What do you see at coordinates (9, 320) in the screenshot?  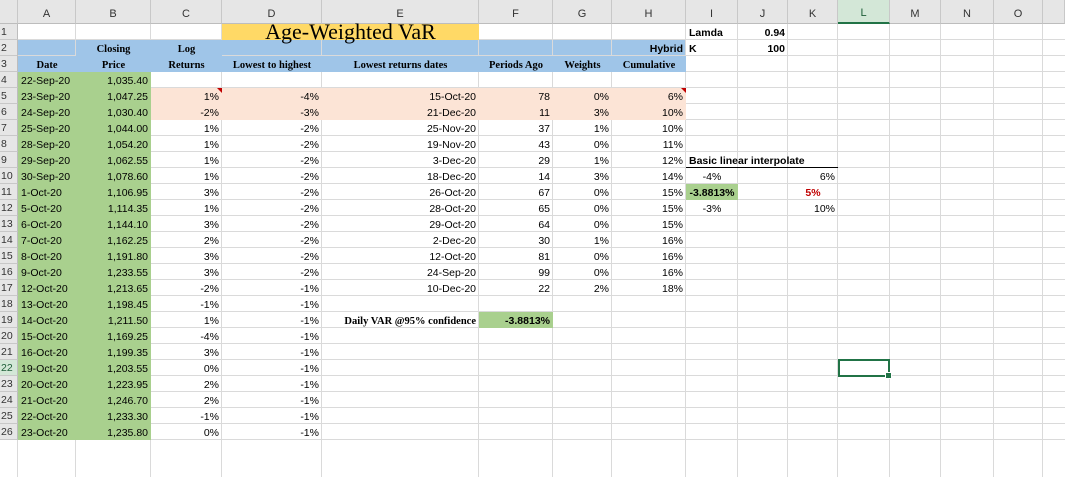 I see `row-header-19: 19` at bounding box center [9, 320].